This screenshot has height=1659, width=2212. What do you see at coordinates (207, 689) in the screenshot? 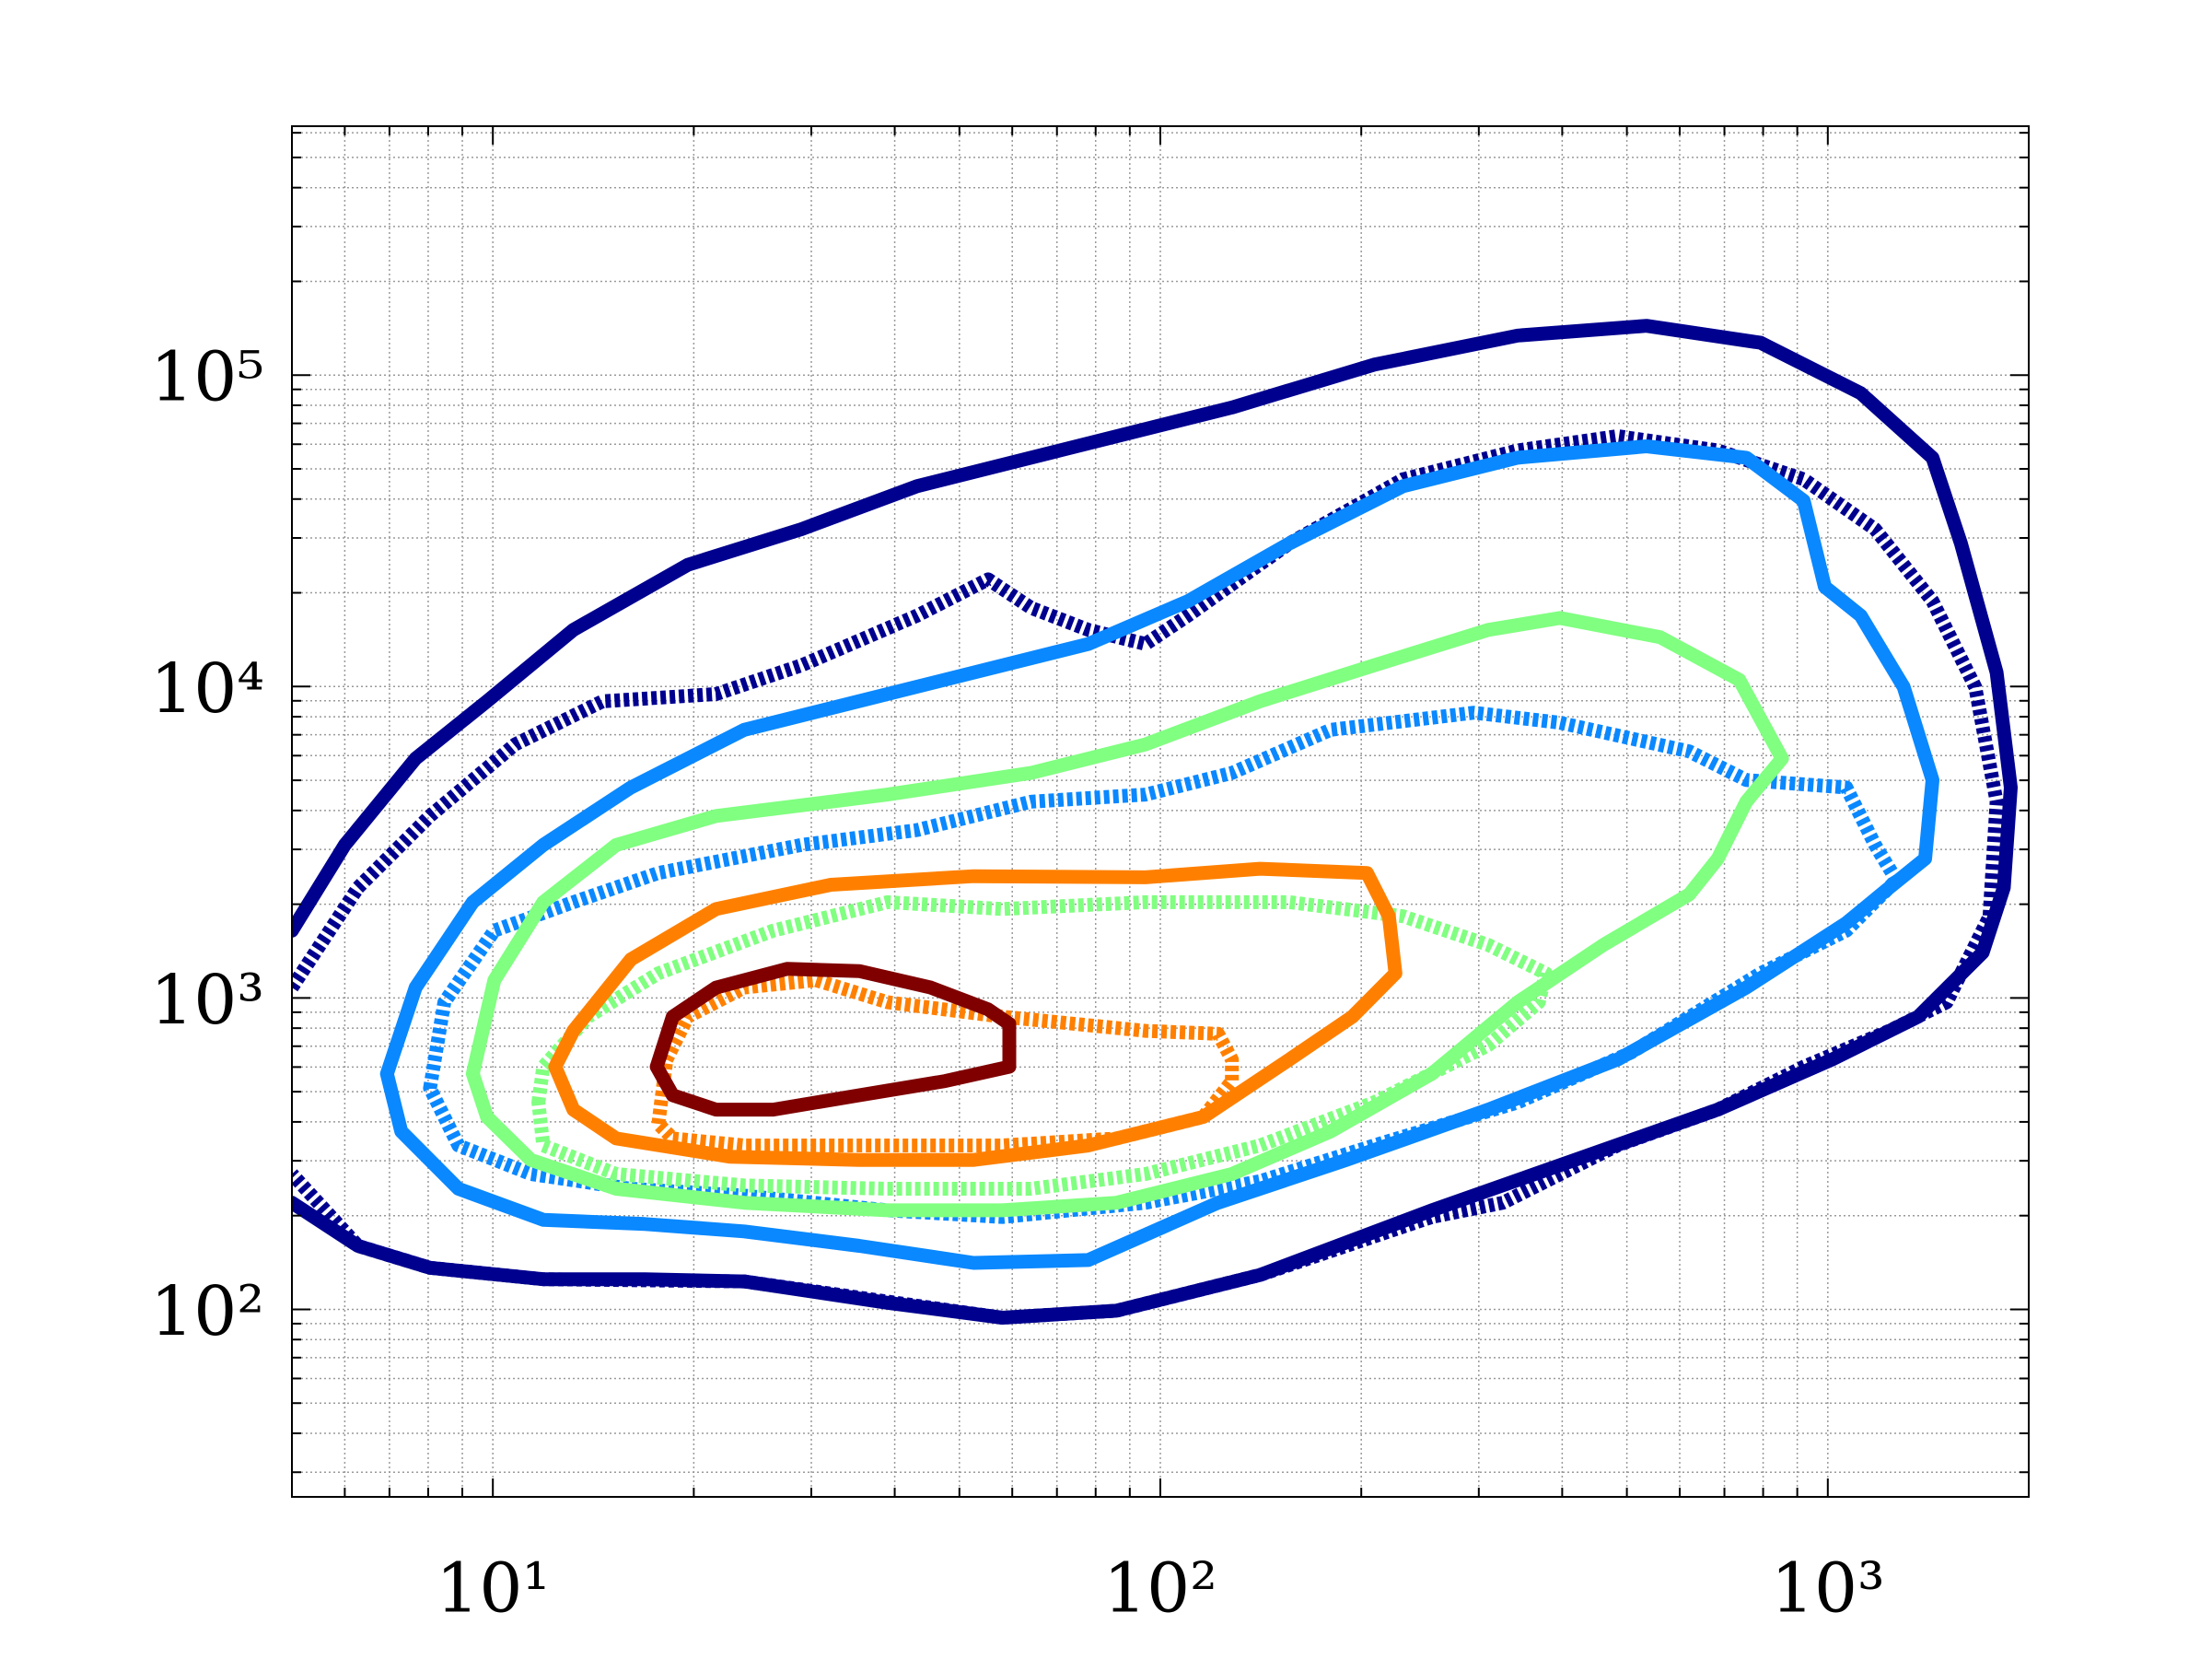
I see `y-tick-label: 10⁴` at bounding box center [207, 689].